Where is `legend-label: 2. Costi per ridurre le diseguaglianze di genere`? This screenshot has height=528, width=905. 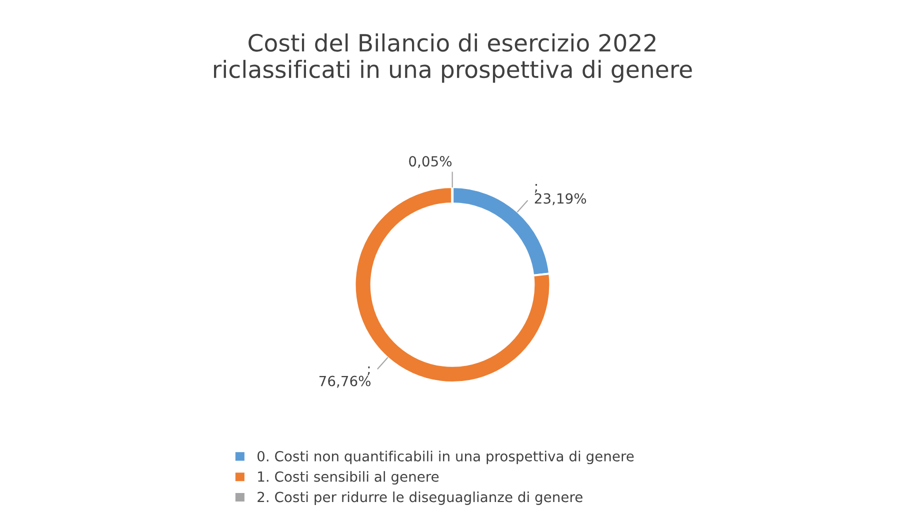 legend-label: 2. Costi per ridurre le diseguaglianze di genere is located at coordinates (420, 498).